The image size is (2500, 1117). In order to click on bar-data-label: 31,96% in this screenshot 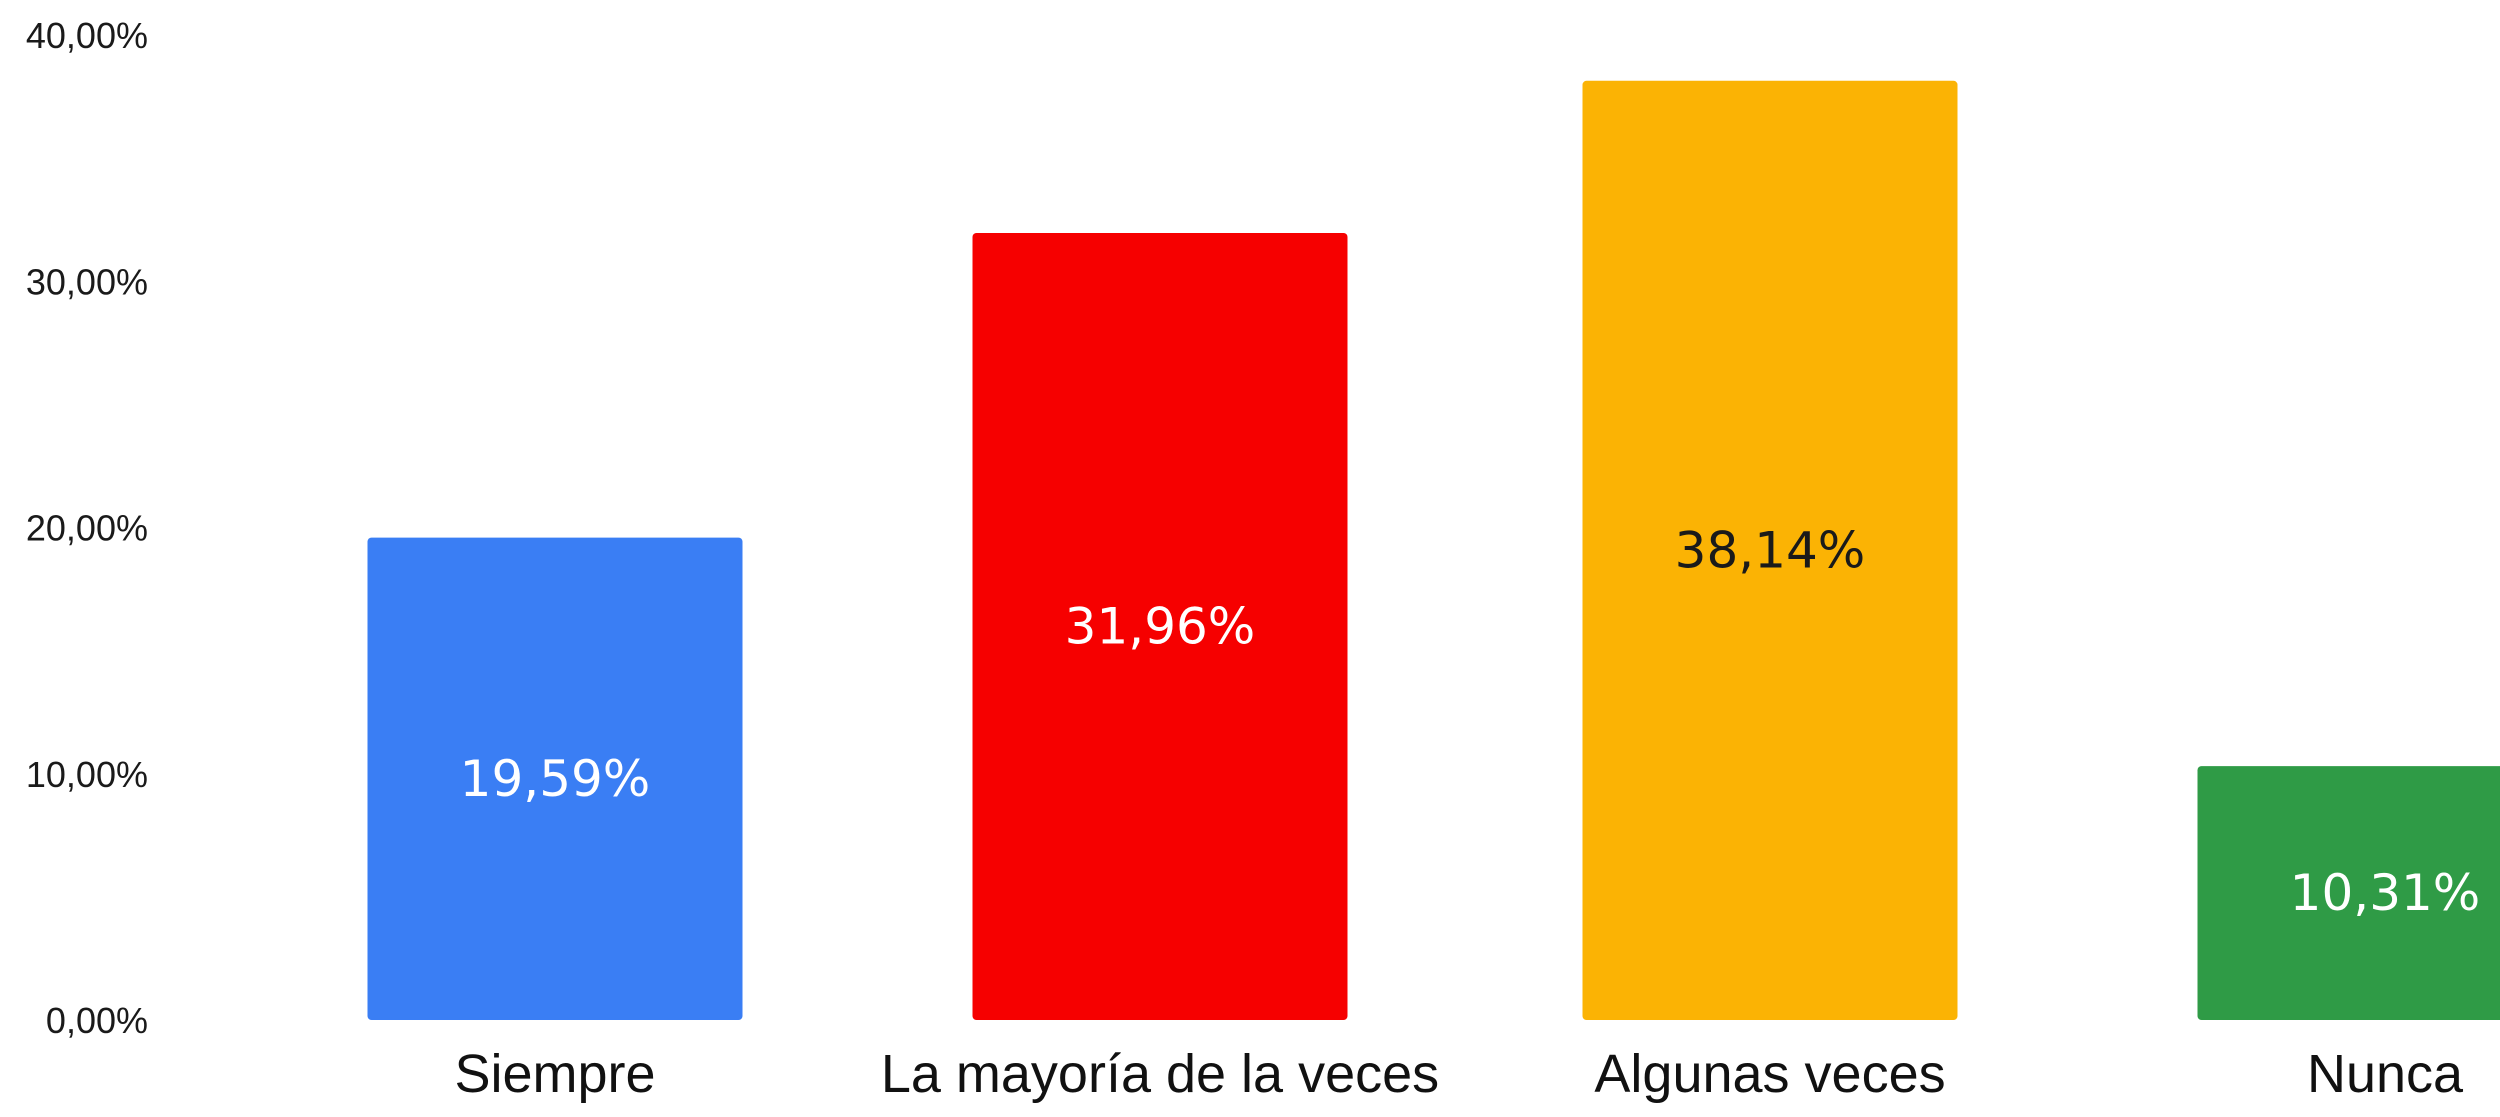, I will do `click(1160, 626)`.